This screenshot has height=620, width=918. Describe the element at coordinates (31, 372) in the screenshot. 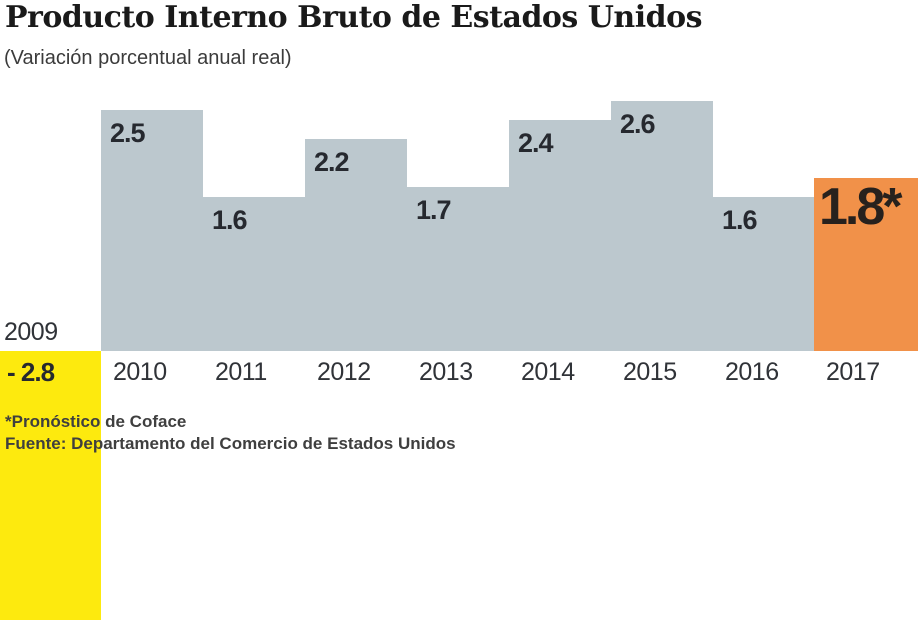

I see `value-label-2009: - 2.8` at that location.